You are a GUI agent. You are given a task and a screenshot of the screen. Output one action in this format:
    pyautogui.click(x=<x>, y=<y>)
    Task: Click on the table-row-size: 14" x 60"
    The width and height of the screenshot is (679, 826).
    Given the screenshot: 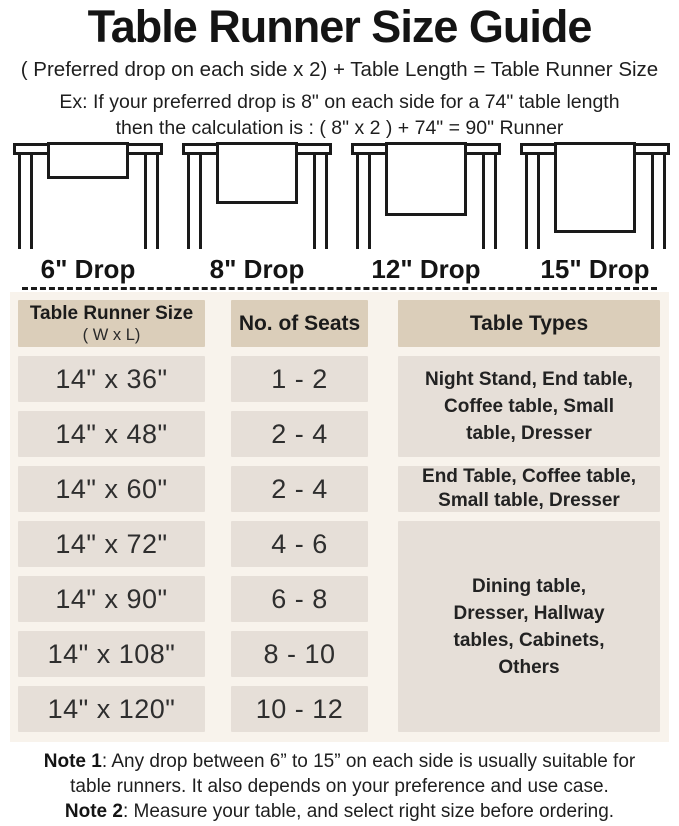 What is the action you would take?
    pyautogui.click(x=111, y=489)
    